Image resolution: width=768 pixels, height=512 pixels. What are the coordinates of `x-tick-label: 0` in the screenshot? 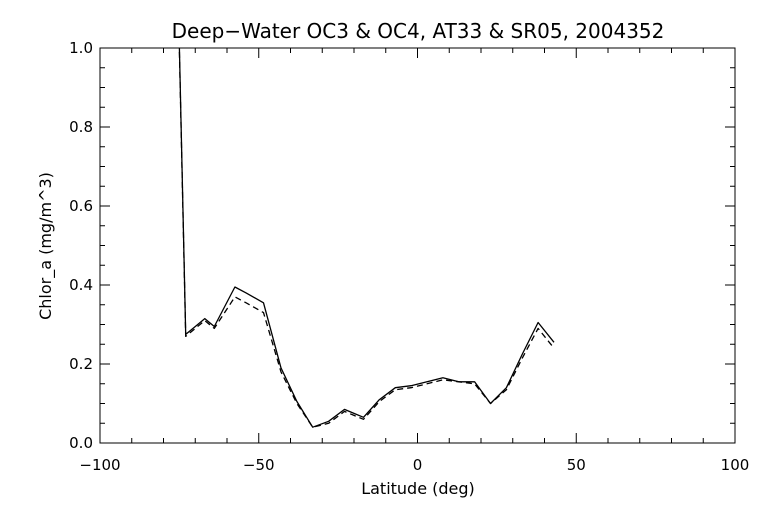 It's located at (418, 465).